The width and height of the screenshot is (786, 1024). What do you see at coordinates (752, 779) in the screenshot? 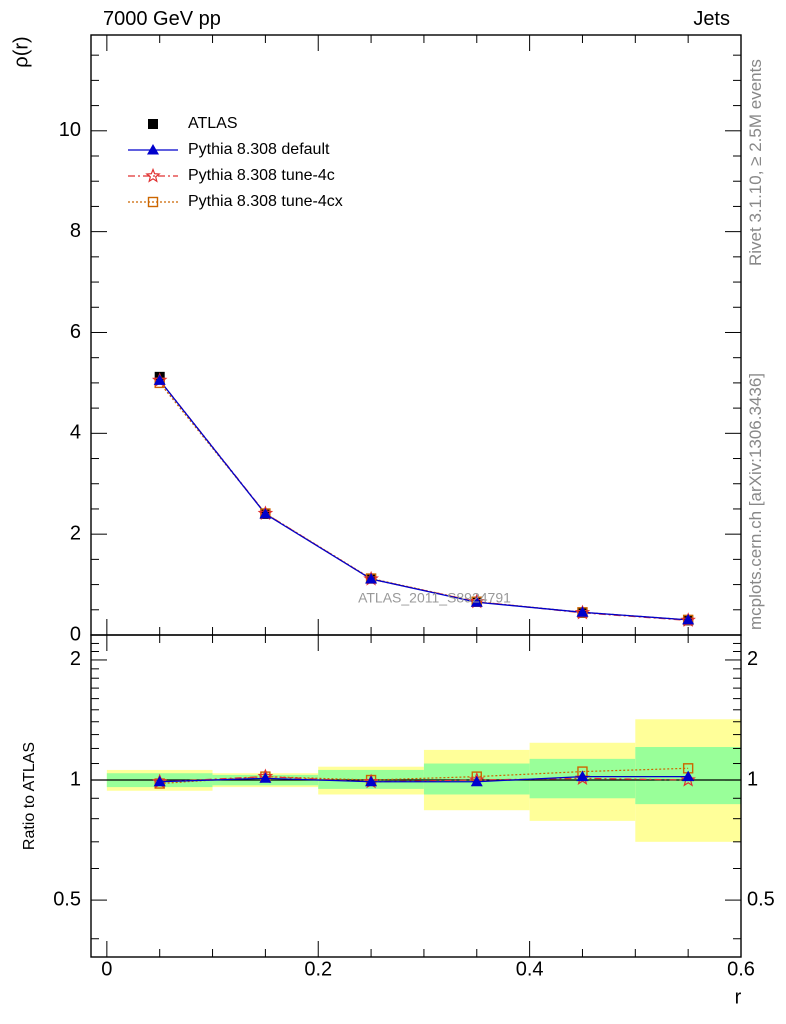
I see `ratio-y-tick-label-right: 1` at bounding box center [752, 779].